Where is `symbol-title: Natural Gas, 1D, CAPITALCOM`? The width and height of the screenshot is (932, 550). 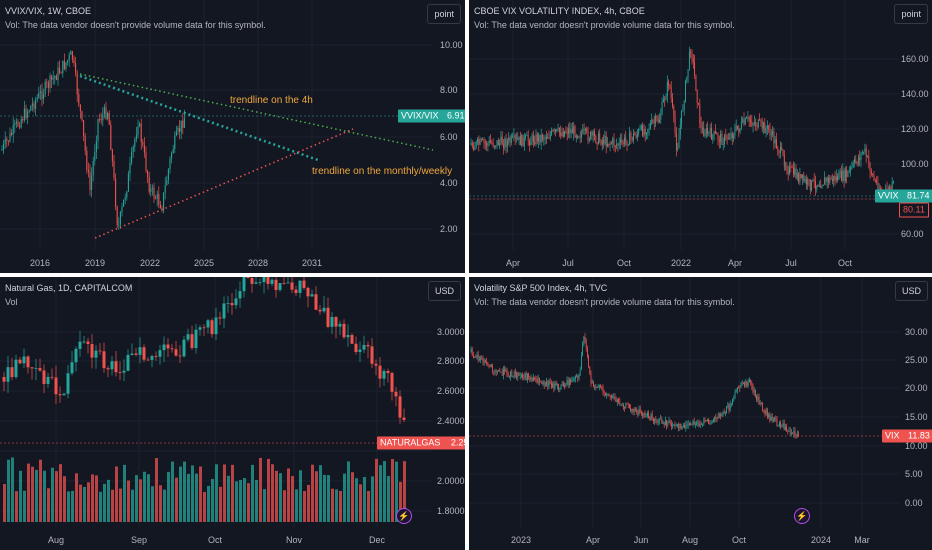 symbol-title: Natural Gas, 1D, CAPITALCOM is located at coordinates (69, 288).